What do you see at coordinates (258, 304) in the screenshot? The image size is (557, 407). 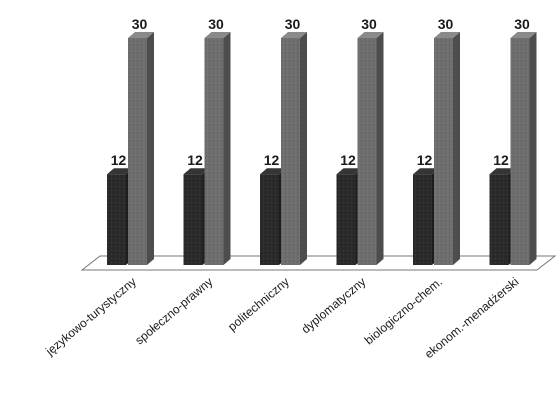 I see `tick-label-3: politechniczny` at bounding box center [258, 304].